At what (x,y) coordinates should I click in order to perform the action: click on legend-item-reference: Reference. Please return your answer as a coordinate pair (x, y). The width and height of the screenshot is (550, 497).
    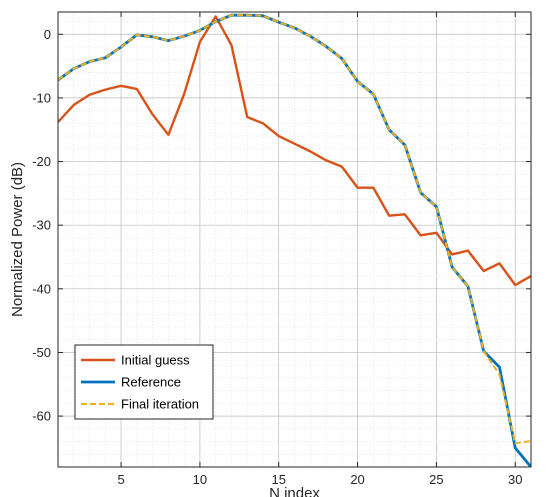
    Looking at the image, I should click on (131, 382).